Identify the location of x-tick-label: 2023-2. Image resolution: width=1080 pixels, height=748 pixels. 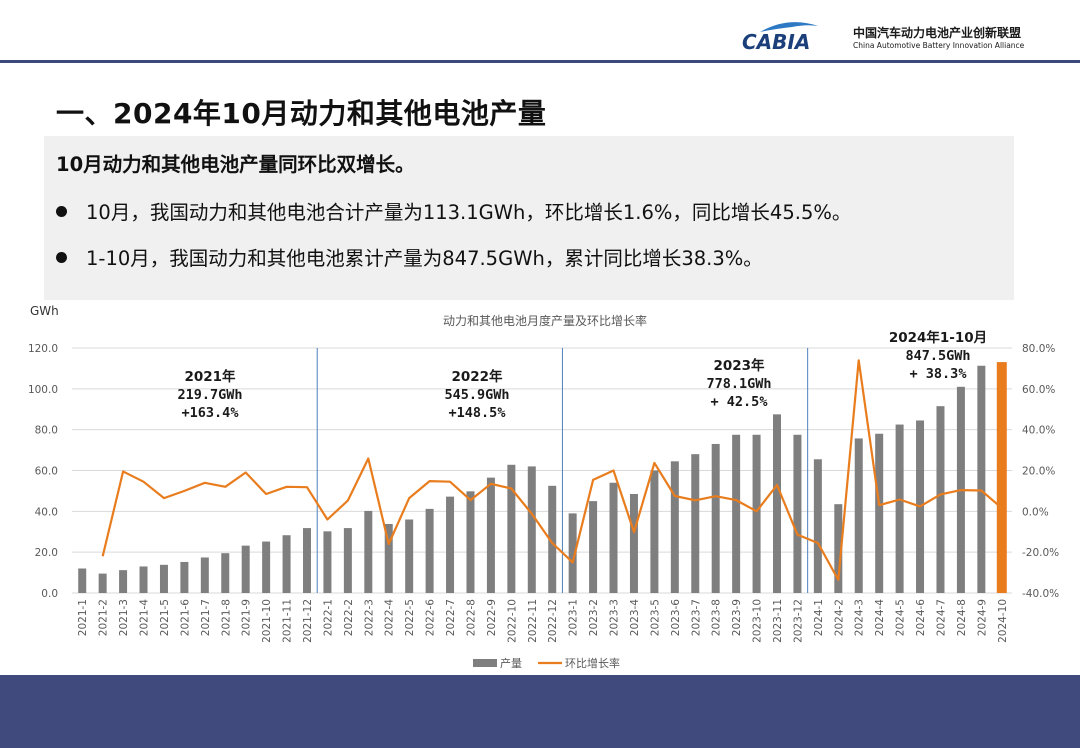
(594, 617).